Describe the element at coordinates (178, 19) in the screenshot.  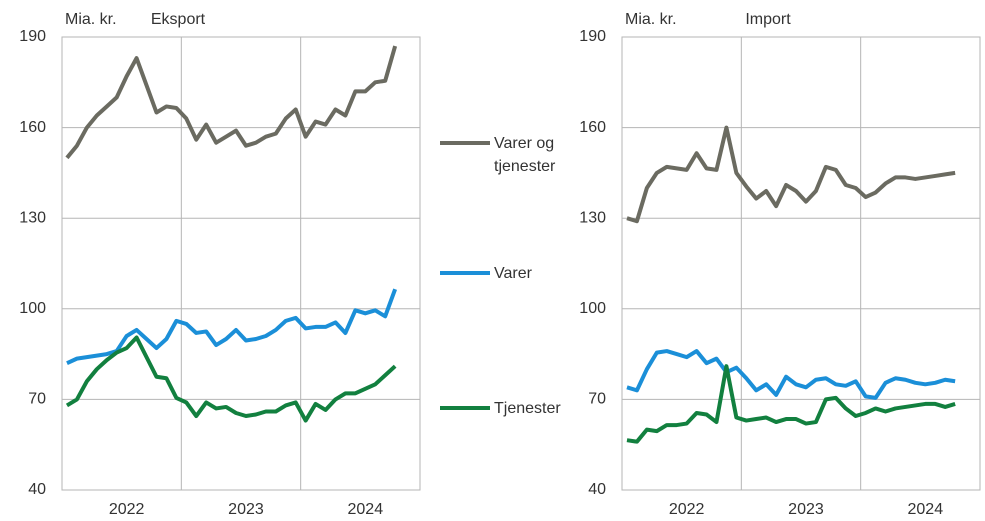
I see `chart-title: Eksport` at that location.